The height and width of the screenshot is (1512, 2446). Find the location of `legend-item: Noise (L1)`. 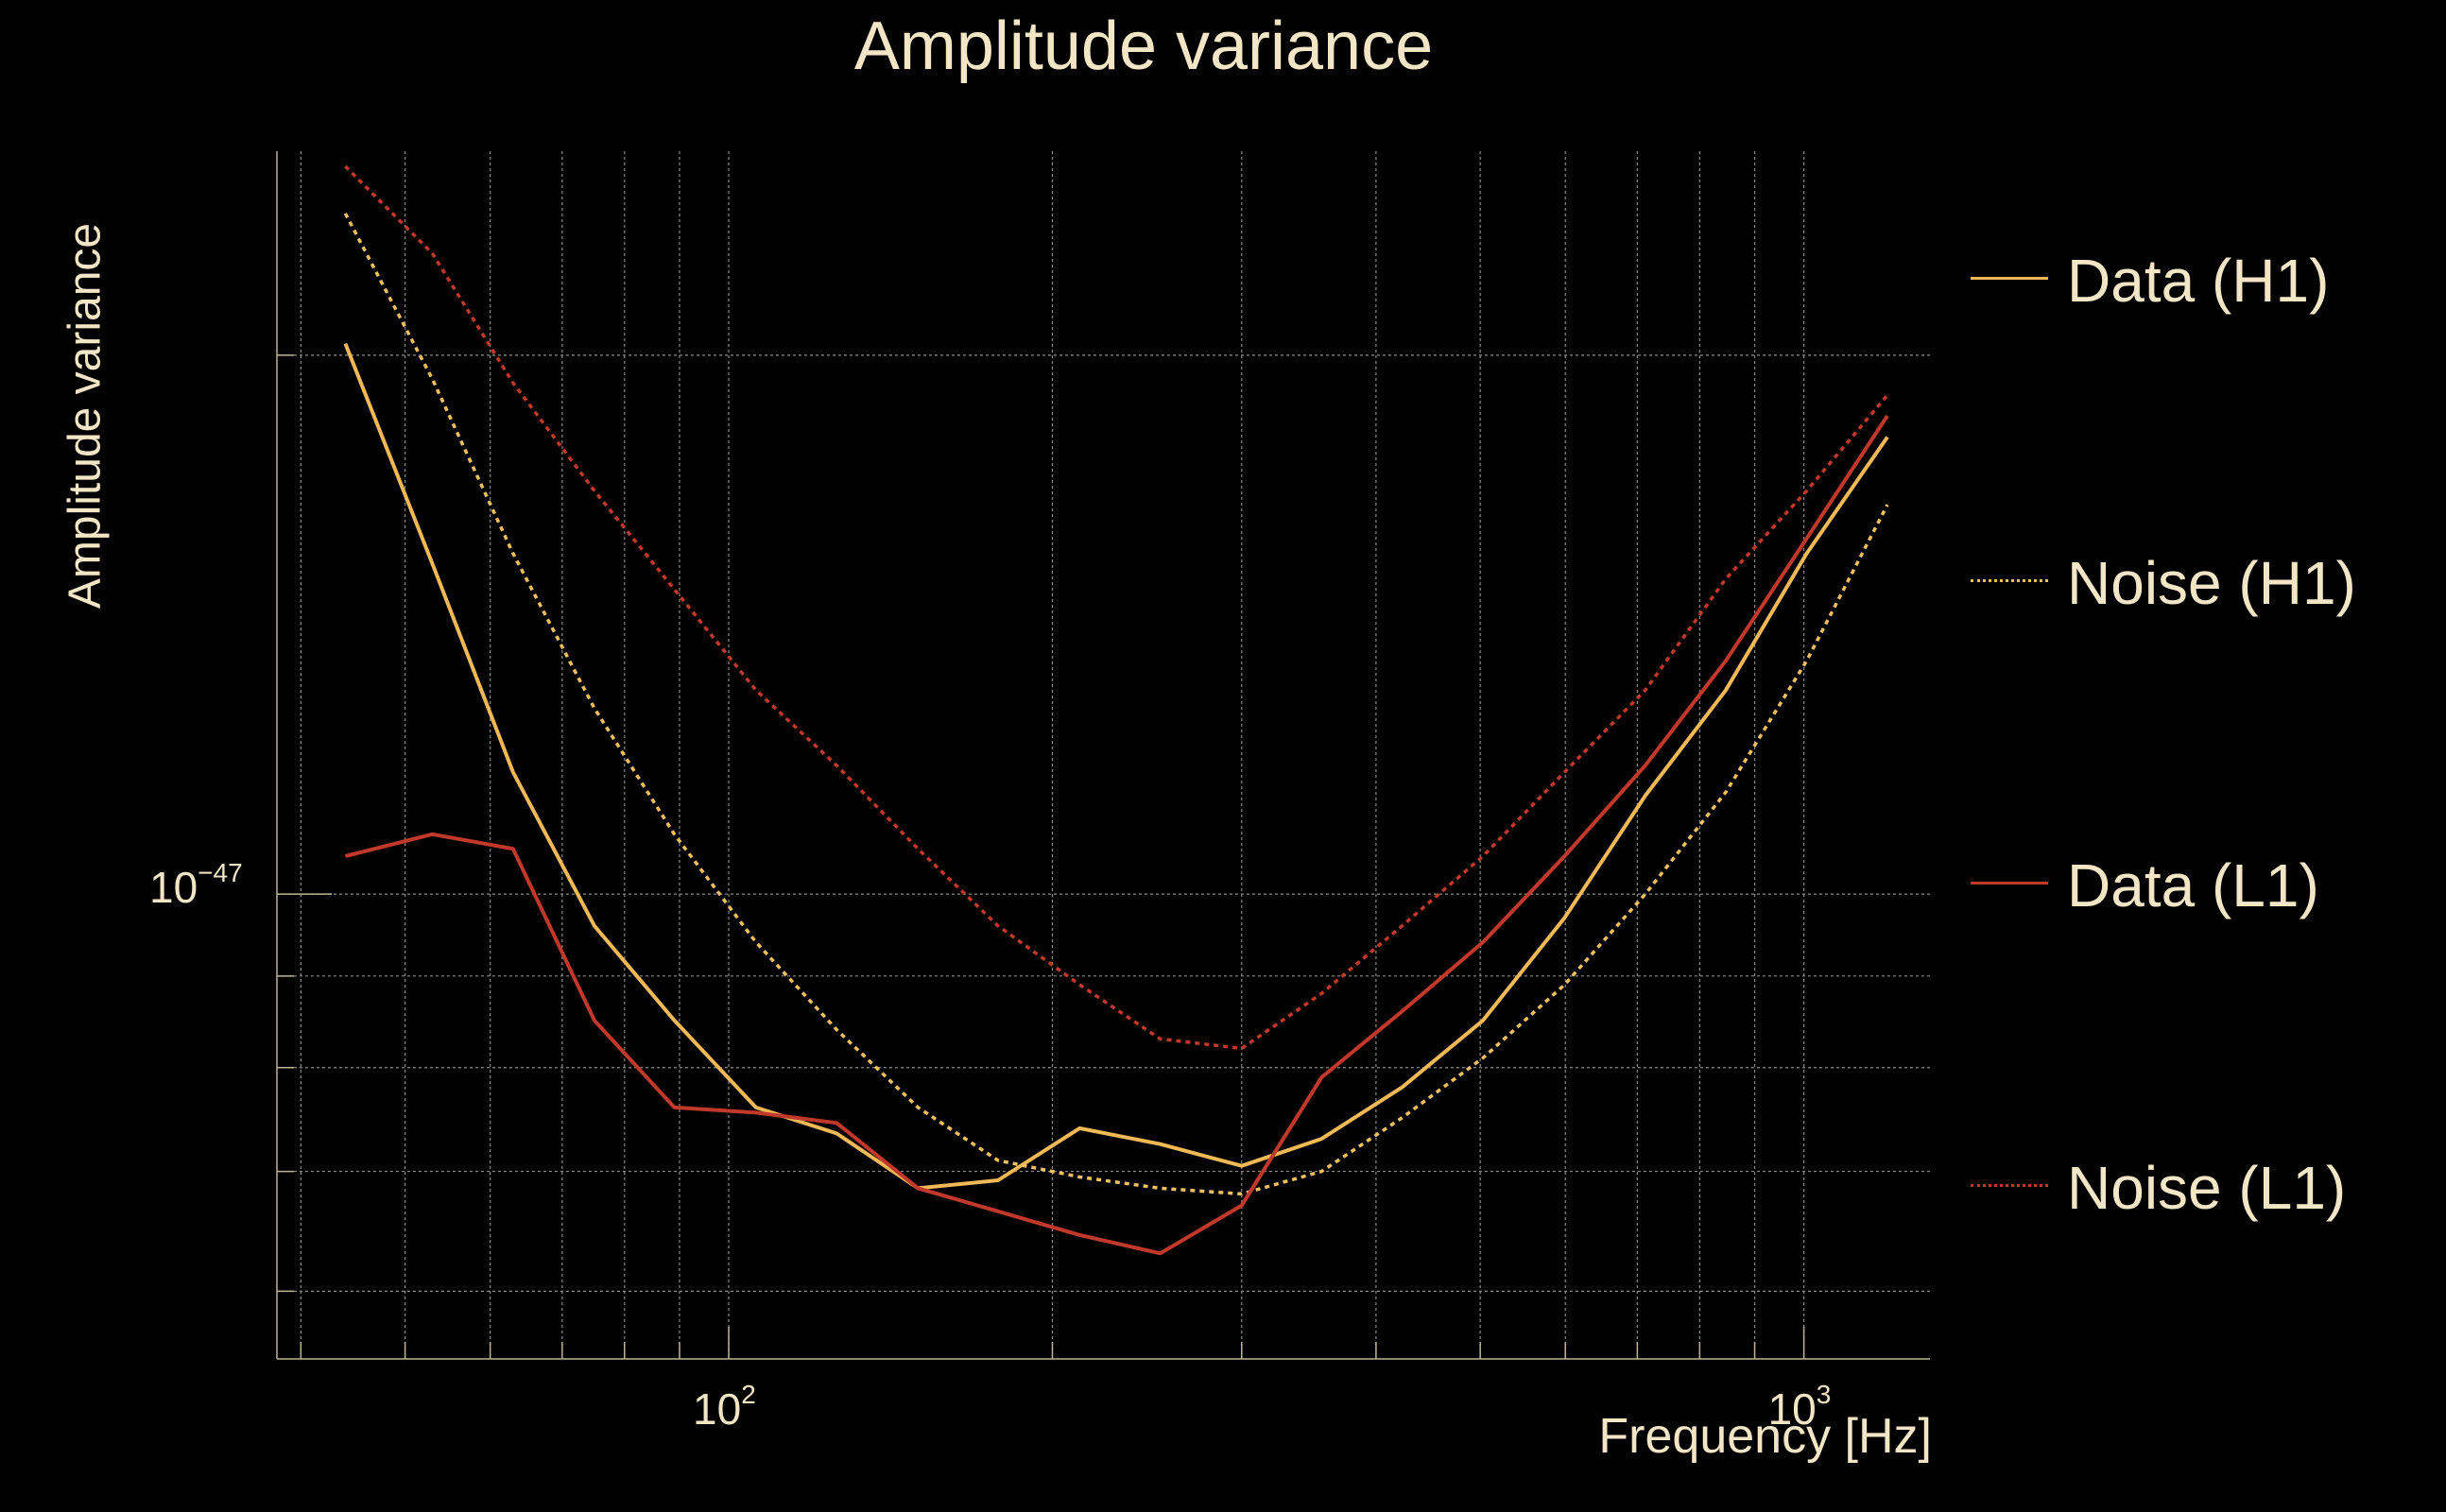

legend-item: Noise (L1) is located at coordinates (2197, 1185).